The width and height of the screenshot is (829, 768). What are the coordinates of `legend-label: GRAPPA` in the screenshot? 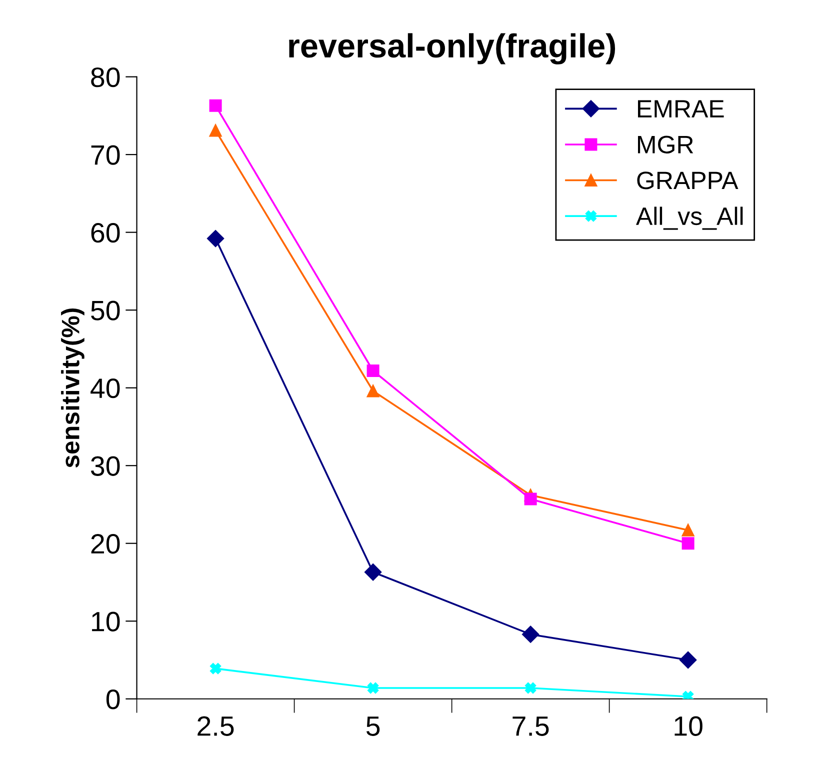 It's located at (687, 181).